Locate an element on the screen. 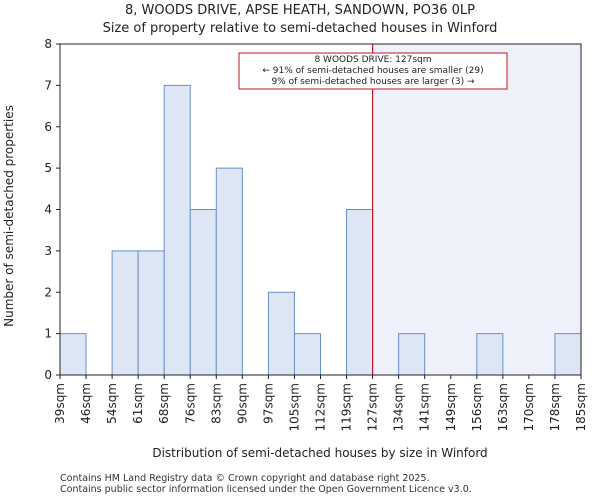 The height and width of the screenshot is (500, 600). x-tick-label: 163sqm is located at coordinates (503, 407).